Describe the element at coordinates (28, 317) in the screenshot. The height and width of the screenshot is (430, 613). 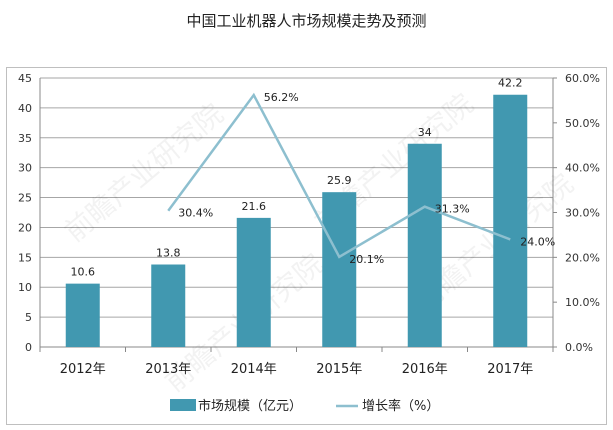
I see `y-left-tick-label: 5` at that location.